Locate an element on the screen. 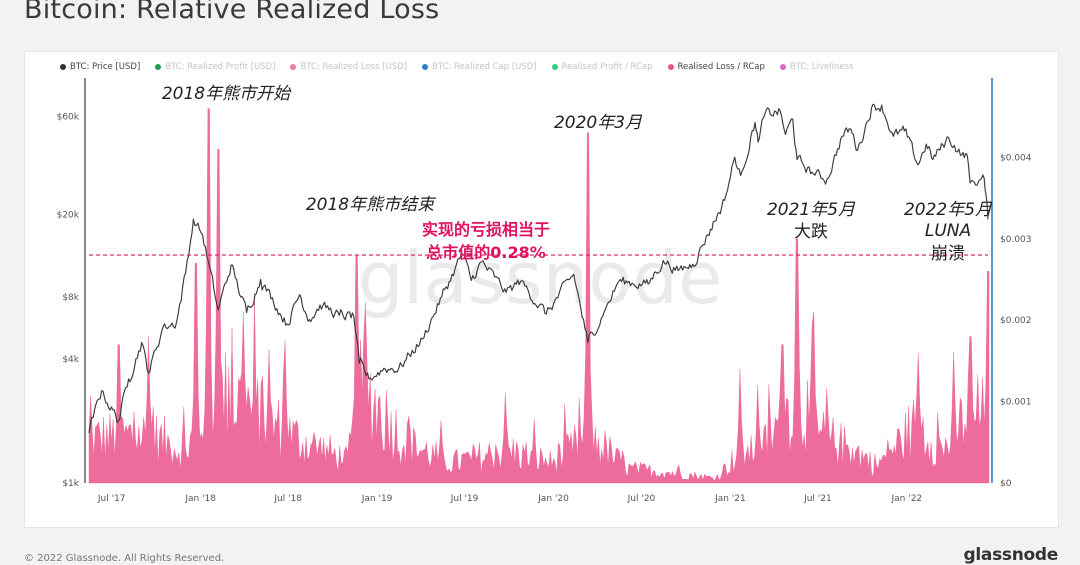  legend-label: BTC: Price [USD] is located at coordinates (105, 67).